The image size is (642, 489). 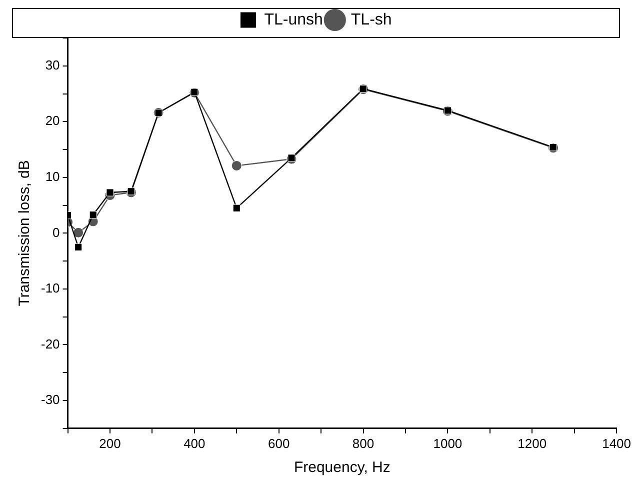 I want to click on y-tick-label: -20, so click(x=50, y=344).